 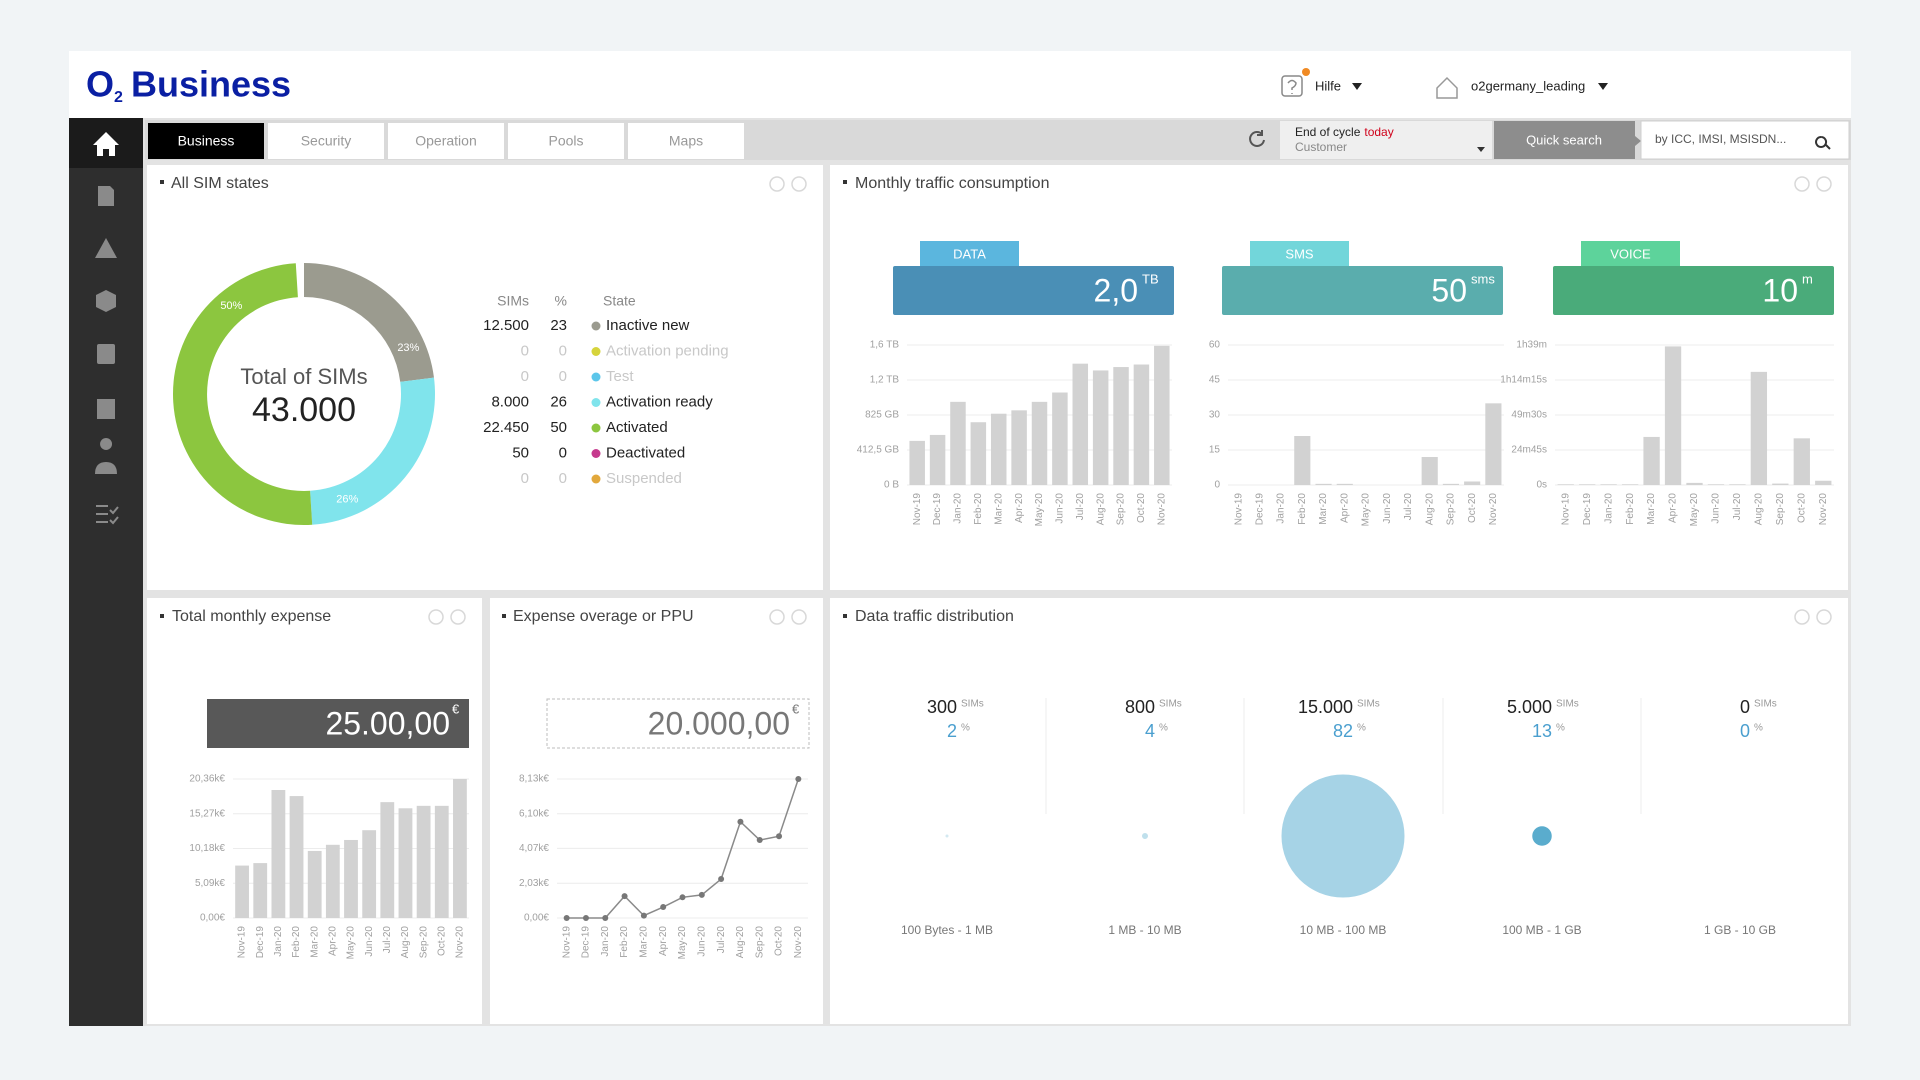 What do you see at coordinates (1306, 72) in the screenshot?
I see `help-dot` at bounding box center [1306, 72].